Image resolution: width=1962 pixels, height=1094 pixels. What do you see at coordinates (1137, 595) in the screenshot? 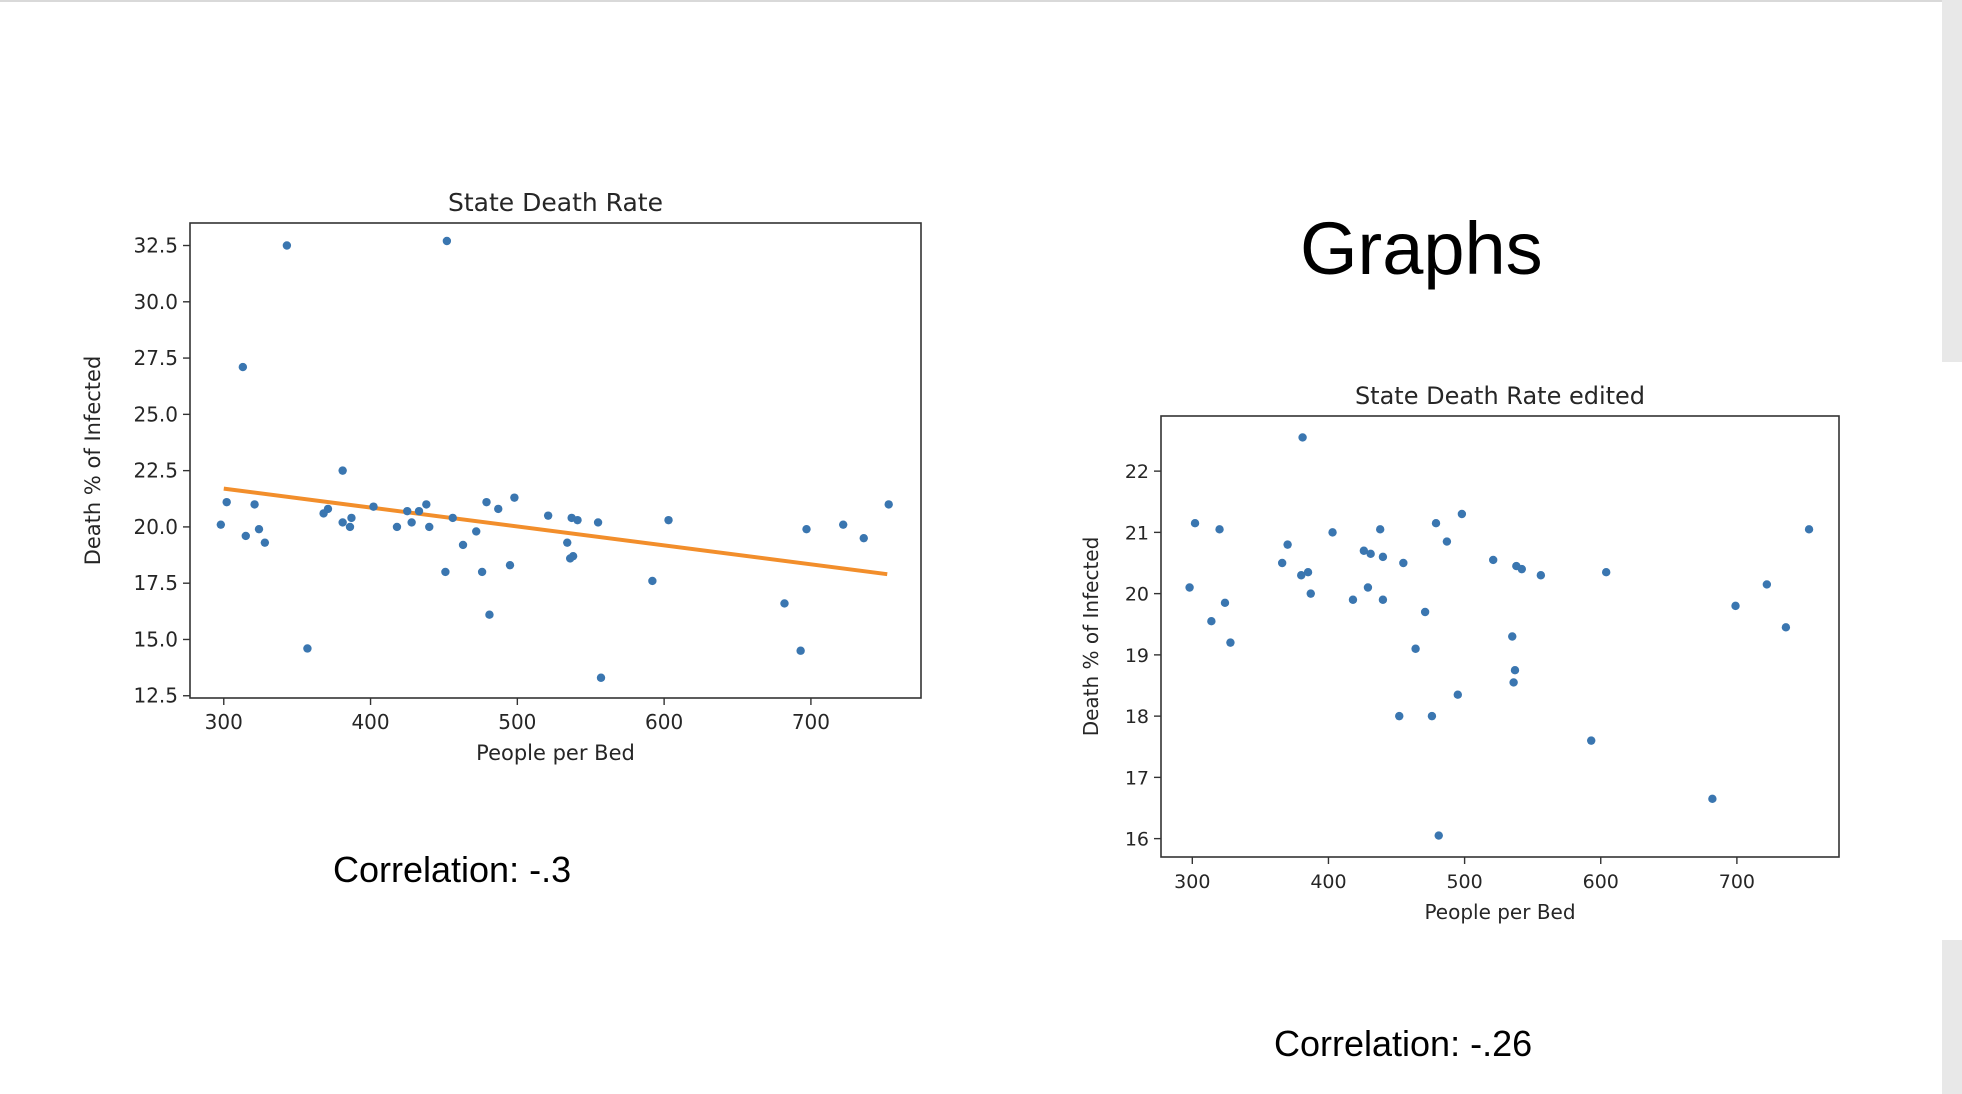
I see `y-tick-label: 20` at bounding box center [1137, 595].